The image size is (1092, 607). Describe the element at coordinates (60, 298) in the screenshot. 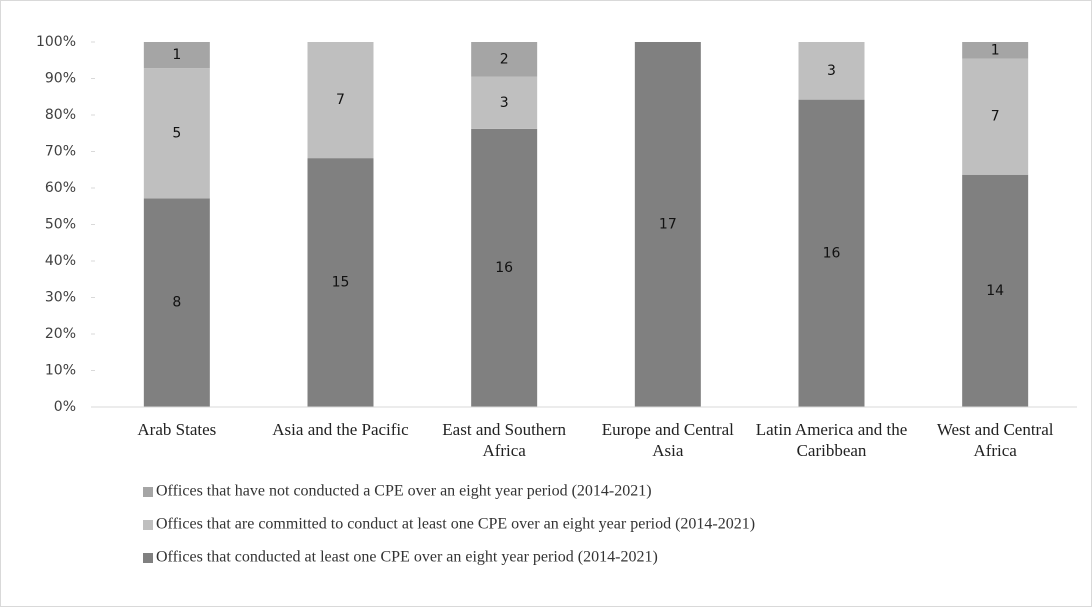

I see `y-tick-label: 30%` at that location.